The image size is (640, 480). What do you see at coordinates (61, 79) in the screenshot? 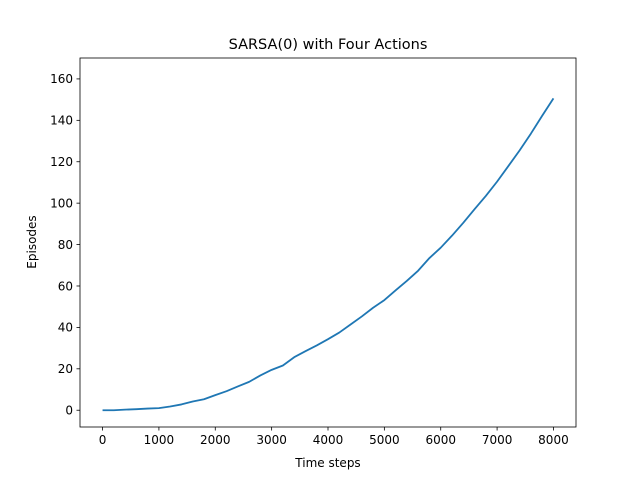
I see `y-tick-label: 160` at bounding box center [61, 79].